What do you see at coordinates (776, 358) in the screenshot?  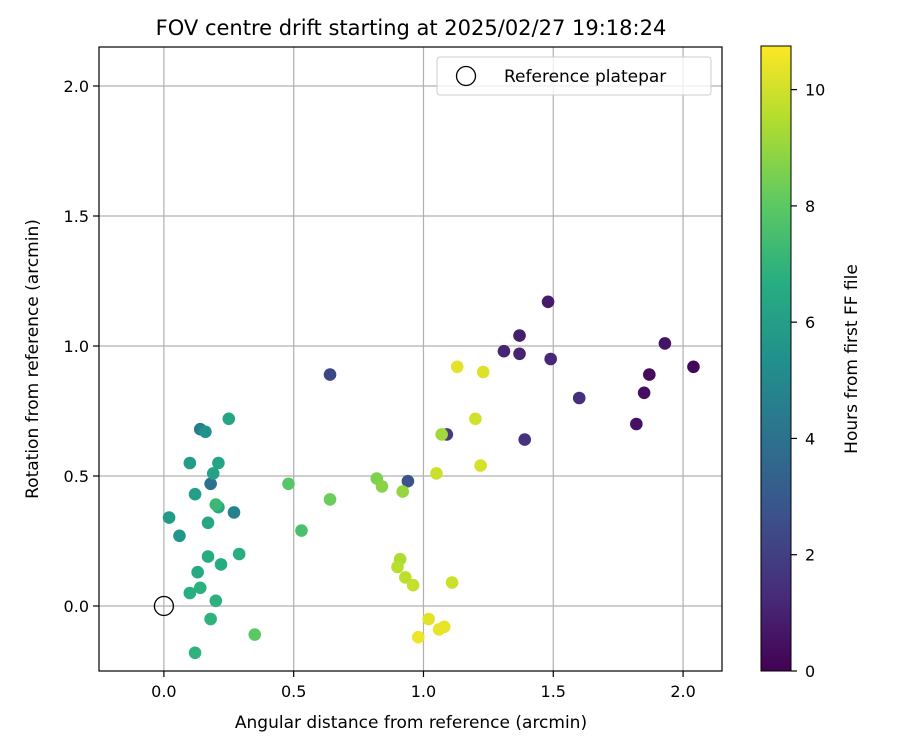 I see `colorbar-gradient` at bounding box center [776, 358].